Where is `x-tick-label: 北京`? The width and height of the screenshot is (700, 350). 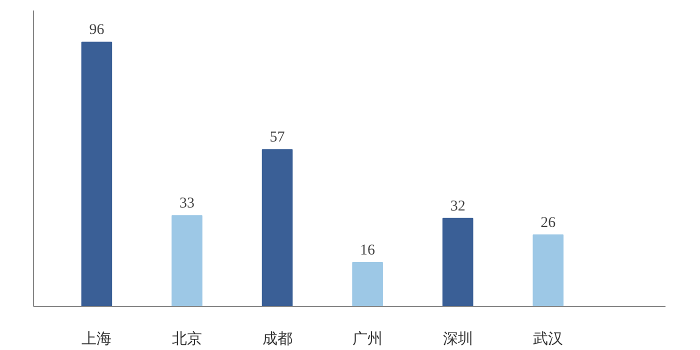 x-tick-label: 北京 is located at coordinates (187, 339).